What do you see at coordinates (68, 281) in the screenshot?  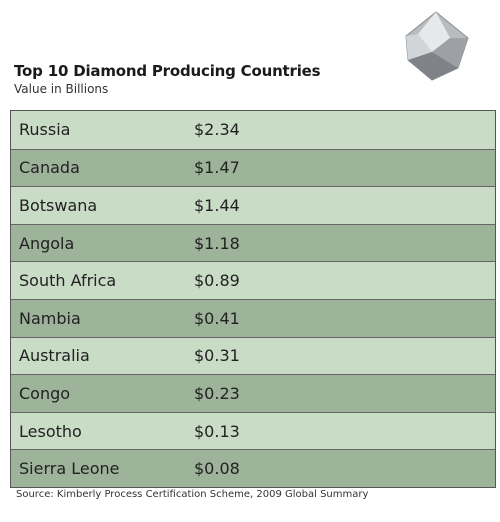 I see `country-cell: South Africa` at bounding box center [68, 281].